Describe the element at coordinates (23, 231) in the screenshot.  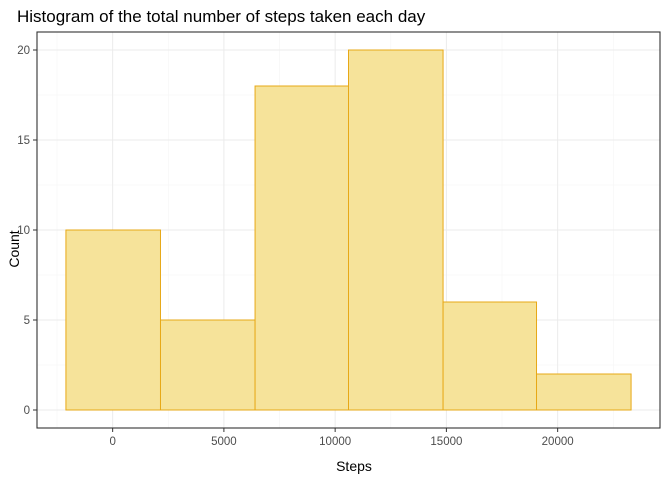
I see `y-tick-label: 10` at that location.